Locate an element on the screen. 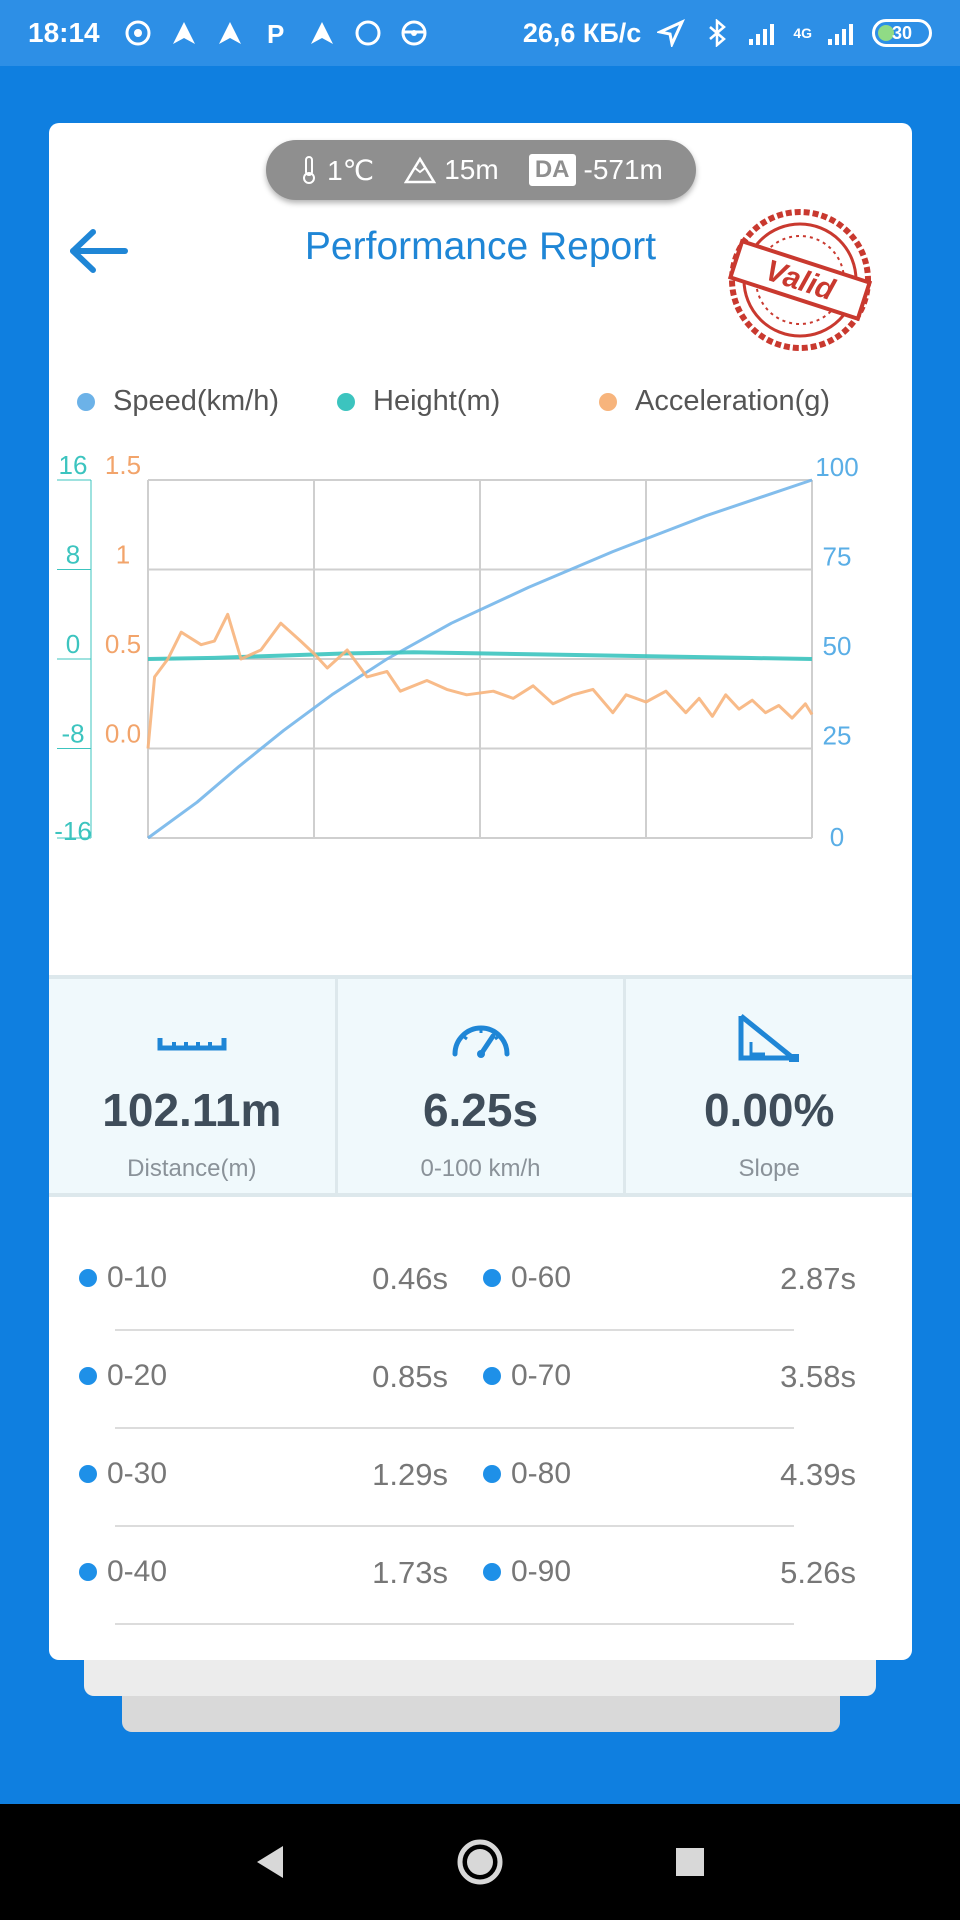 The height and width of the screenshot is (1920, 960). height-tick-label: 0 is located at coordinates (73, 644).